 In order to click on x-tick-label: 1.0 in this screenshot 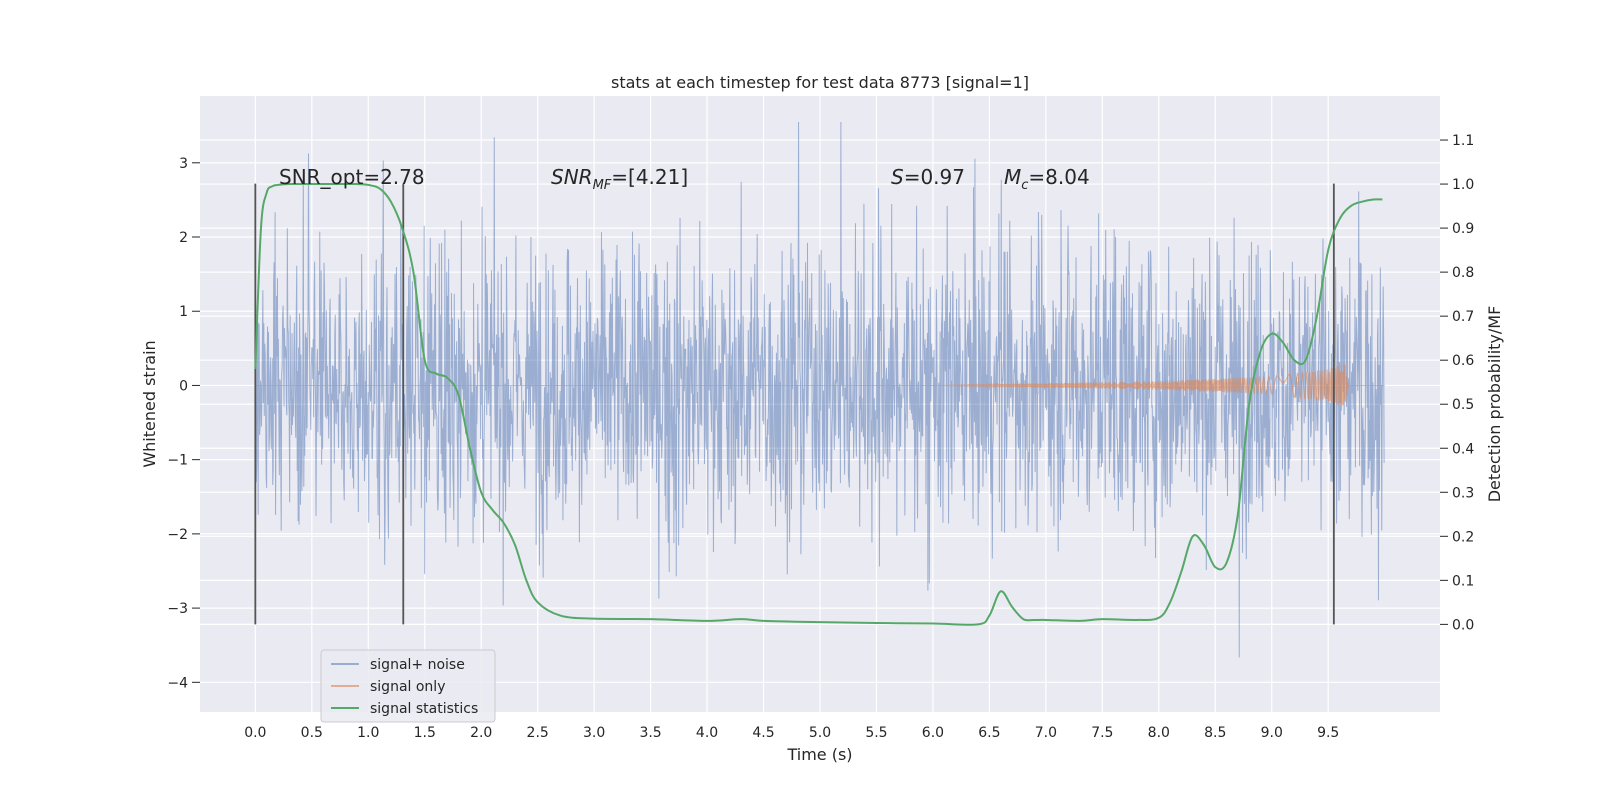, I will do `click(368, 733)`.